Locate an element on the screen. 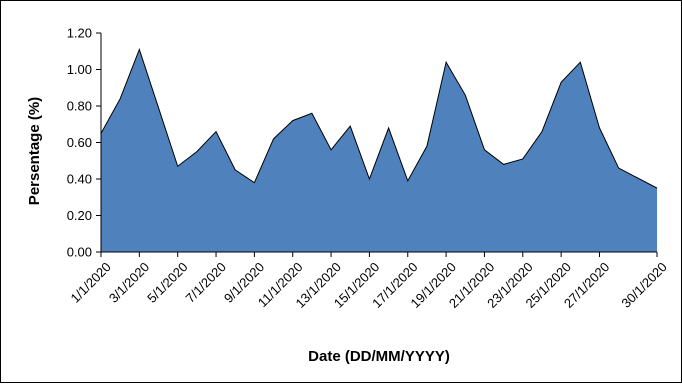 This screenshot has height=387, width=682. x-tick-label: 30/1/2020 is located at coordinates (644, 285).